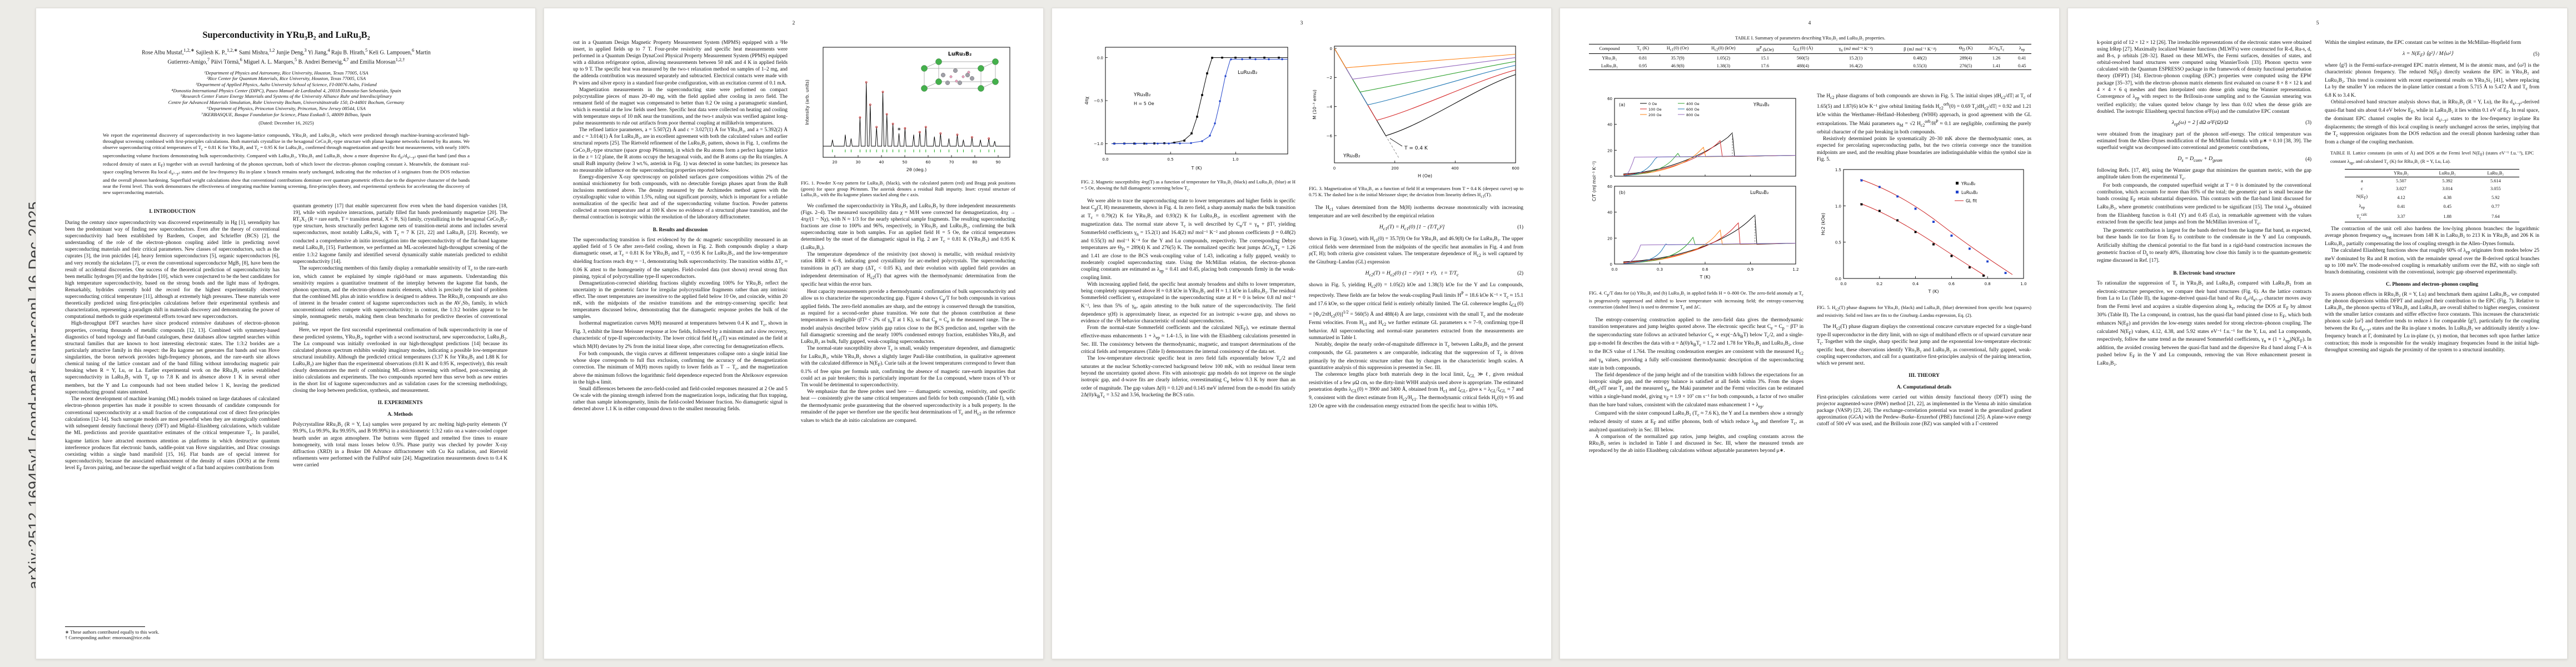 The image size is (2576, 667). I want to click on fig4-panel-b-label: (b), so click(1622, 192).